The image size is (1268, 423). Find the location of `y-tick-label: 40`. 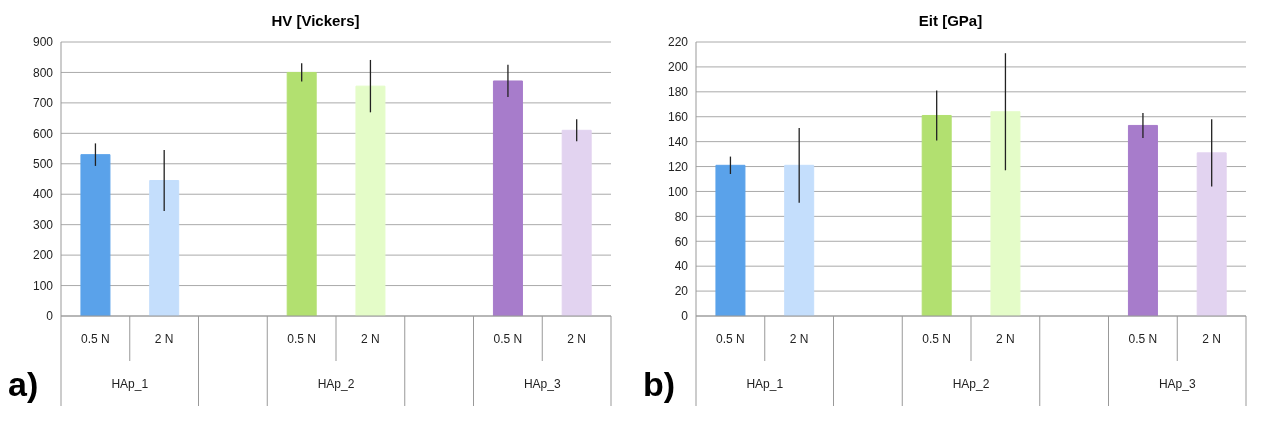

y-tick-label: 40 is located at coordinates (681, 266).